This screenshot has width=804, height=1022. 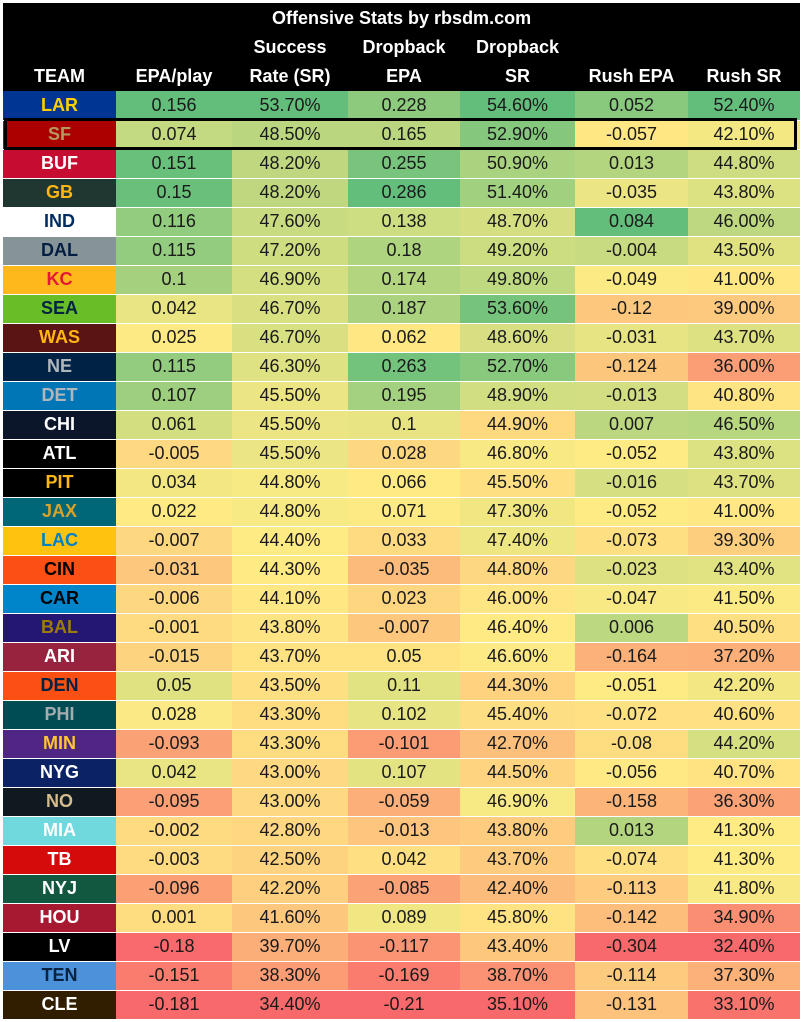 I want to click on table-row: SEA 0.042 46.70% 0.187 53.60% -0.12 39.00%, so click(x=402, y=309).